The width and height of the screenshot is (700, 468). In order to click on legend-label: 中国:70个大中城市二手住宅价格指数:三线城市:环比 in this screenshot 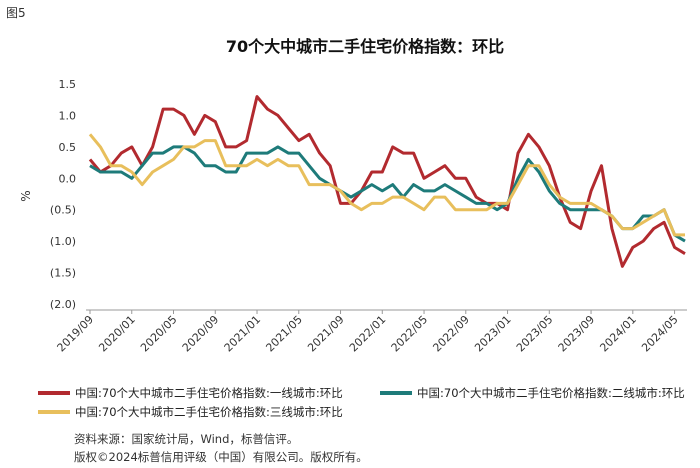, I will do `click(209, 412)`.